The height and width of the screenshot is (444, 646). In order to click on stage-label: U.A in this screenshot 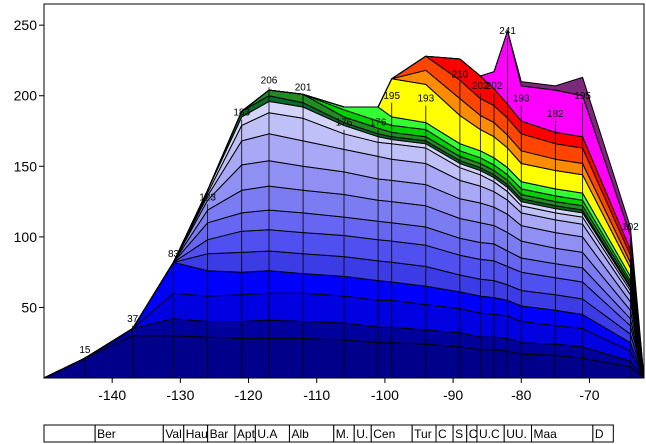, I will do `click(267, 434)`.